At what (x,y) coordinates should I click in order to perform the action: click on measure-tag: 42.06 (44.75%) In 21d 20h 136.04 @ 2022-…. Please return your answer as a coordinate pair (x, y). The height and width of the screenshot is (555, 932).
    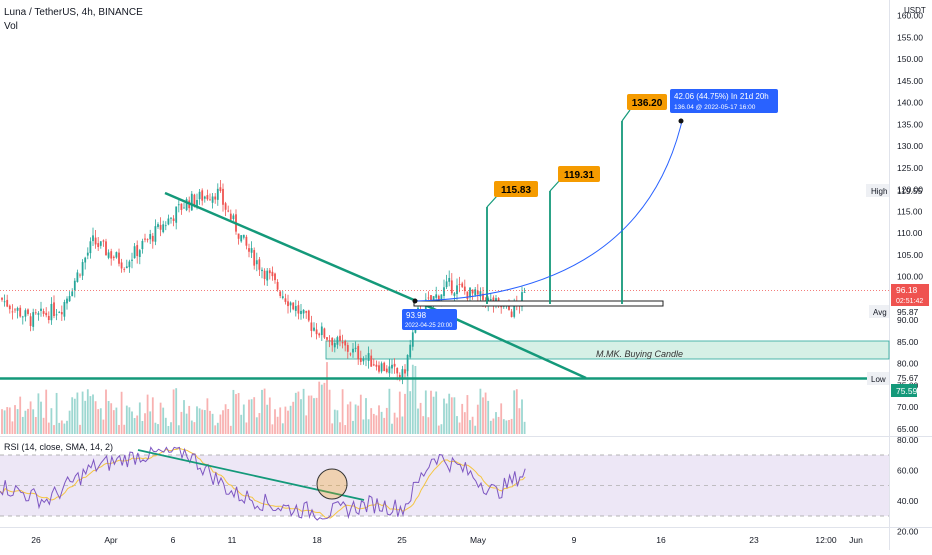
    Looking at the image, I should click on (724, 101).